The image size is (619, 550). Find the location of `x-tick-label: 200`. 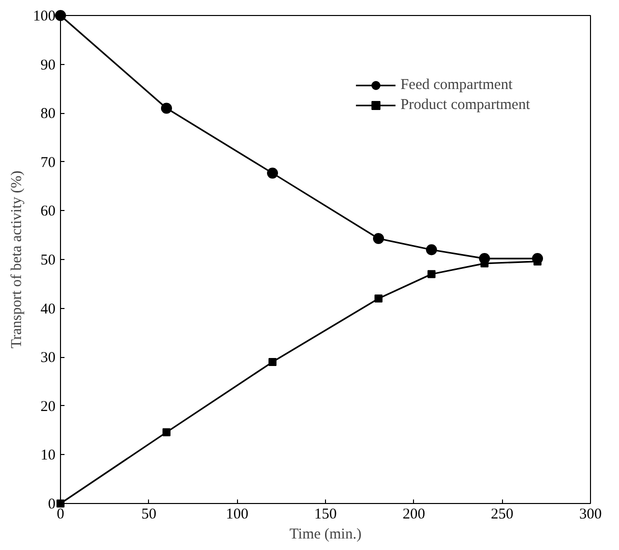

x-tick-label: 200 is located at coordinates (414, 514).